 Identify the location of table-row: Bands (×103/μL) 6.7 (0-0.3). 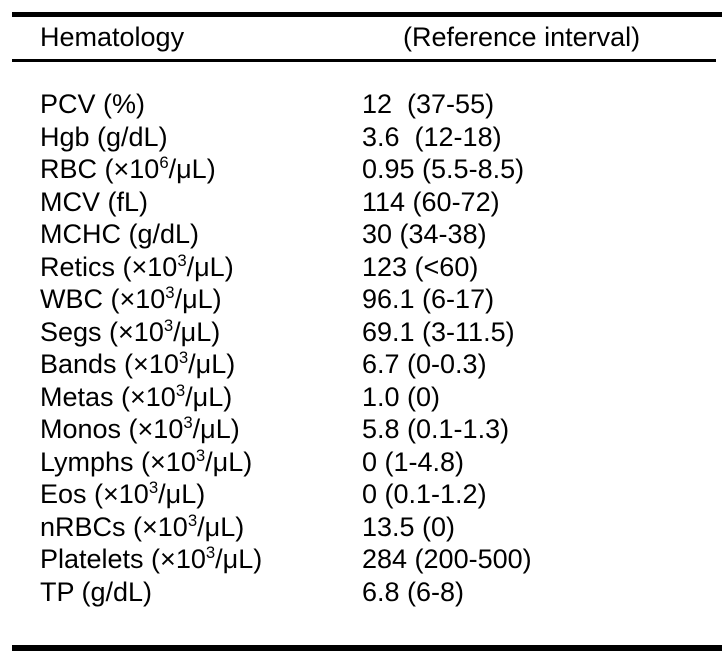
(381, 364).